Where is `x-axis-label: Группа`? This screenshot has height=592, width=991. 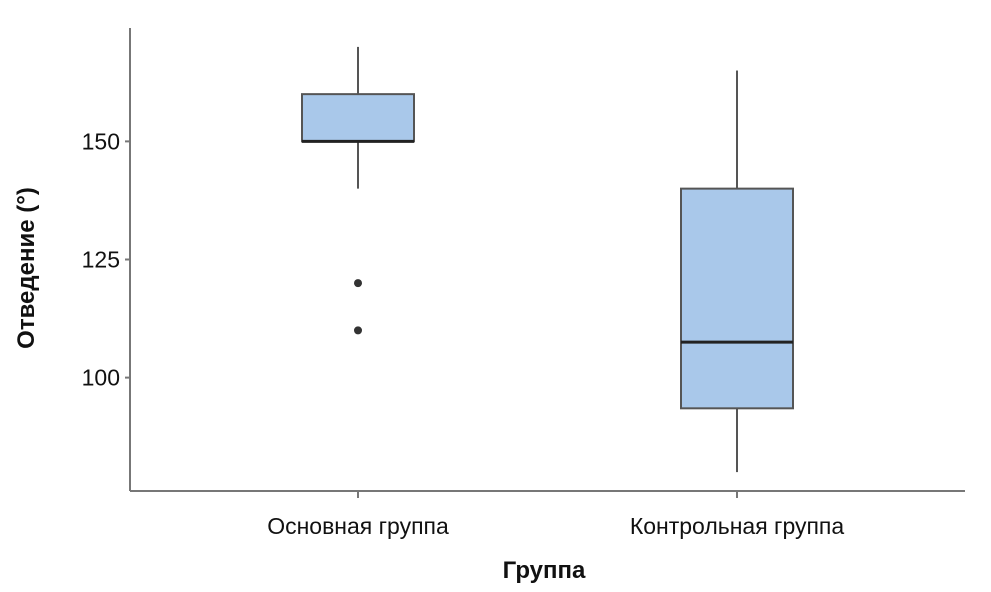 x-axis-label: Группа is located at coordinates (544, 570).